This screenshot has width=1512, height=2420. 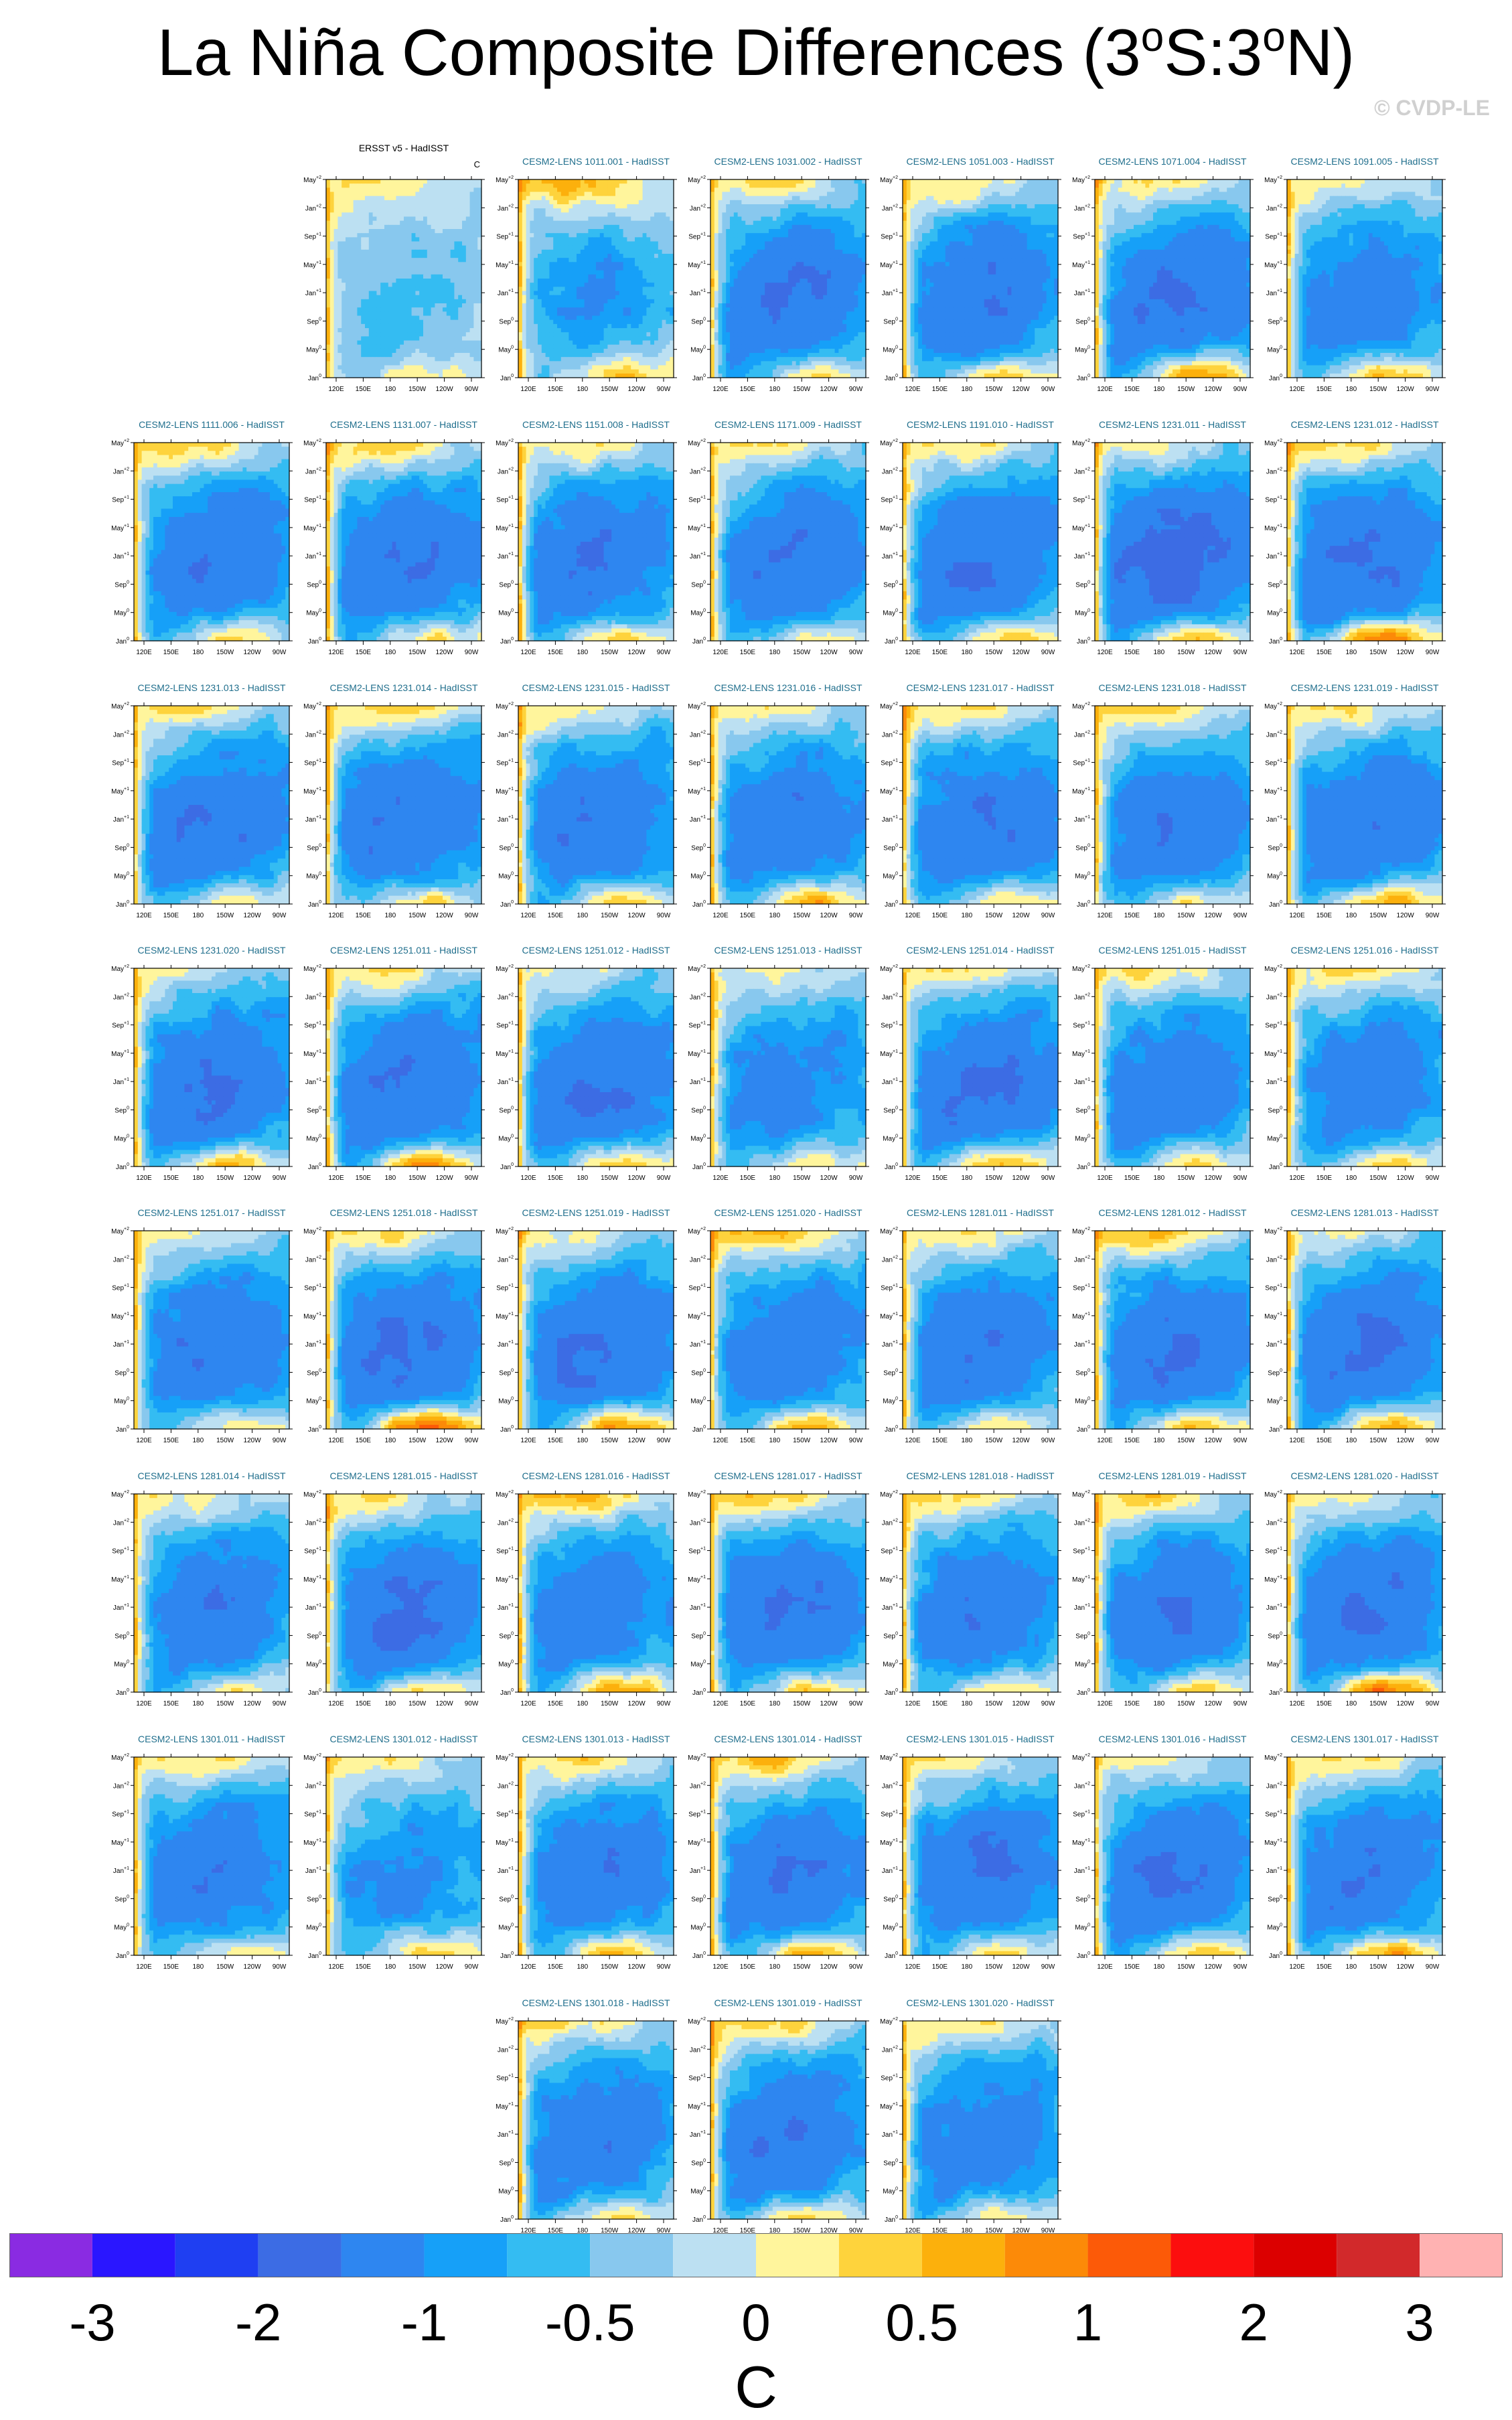 I want to click on panel-title: ERSST v5 - HadISST, so click(x=404, y=148).